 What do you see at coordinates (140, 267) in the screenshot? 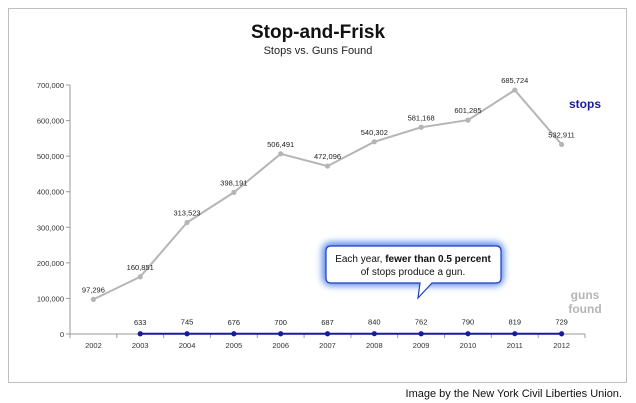
I see `data-label: 160,851` at bounding box center [140, 267].